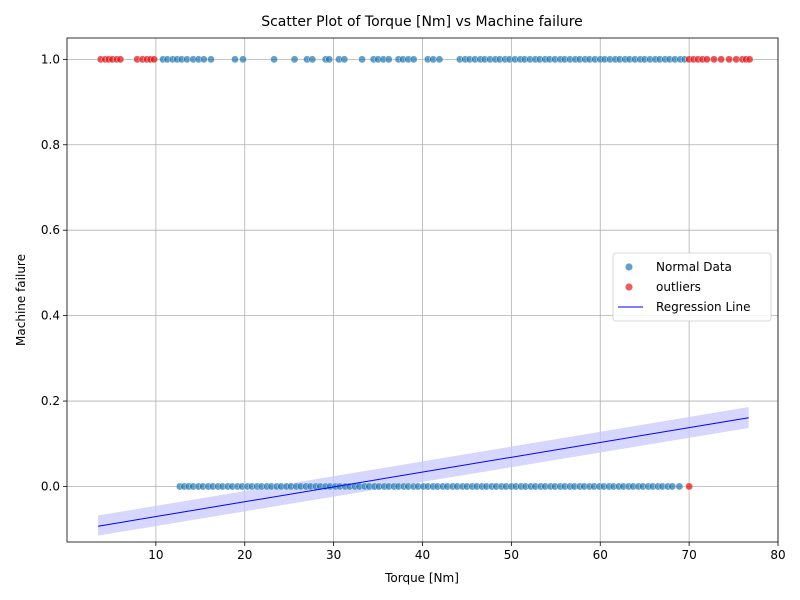 The width and height of the screenshot is (800, 600). I want to click on x-axis-ticks: 10 20 30 40 50 60 70 80, so click(467, 552).